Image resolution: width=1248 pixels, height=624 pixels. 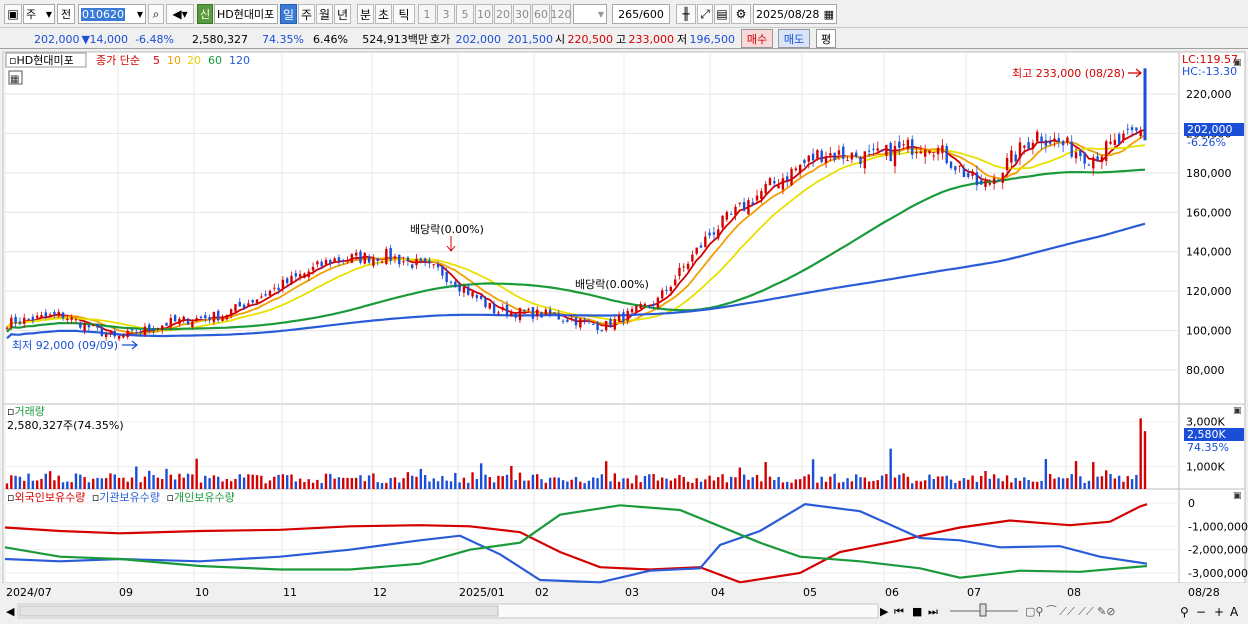 What do you see at coordinates (288, 14) in the screenshot?
I see `tab-day: 일` at bounding box center [288, 14].